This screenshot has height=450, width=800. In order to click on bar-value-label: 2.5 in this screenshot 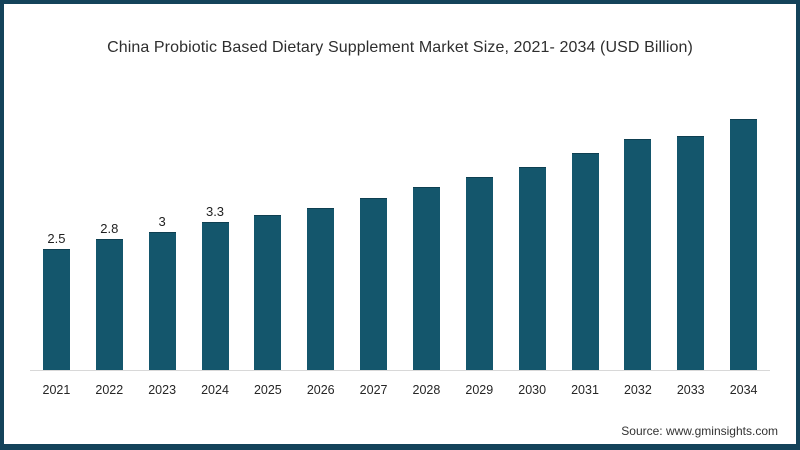, I will do `click(56, 238)`.